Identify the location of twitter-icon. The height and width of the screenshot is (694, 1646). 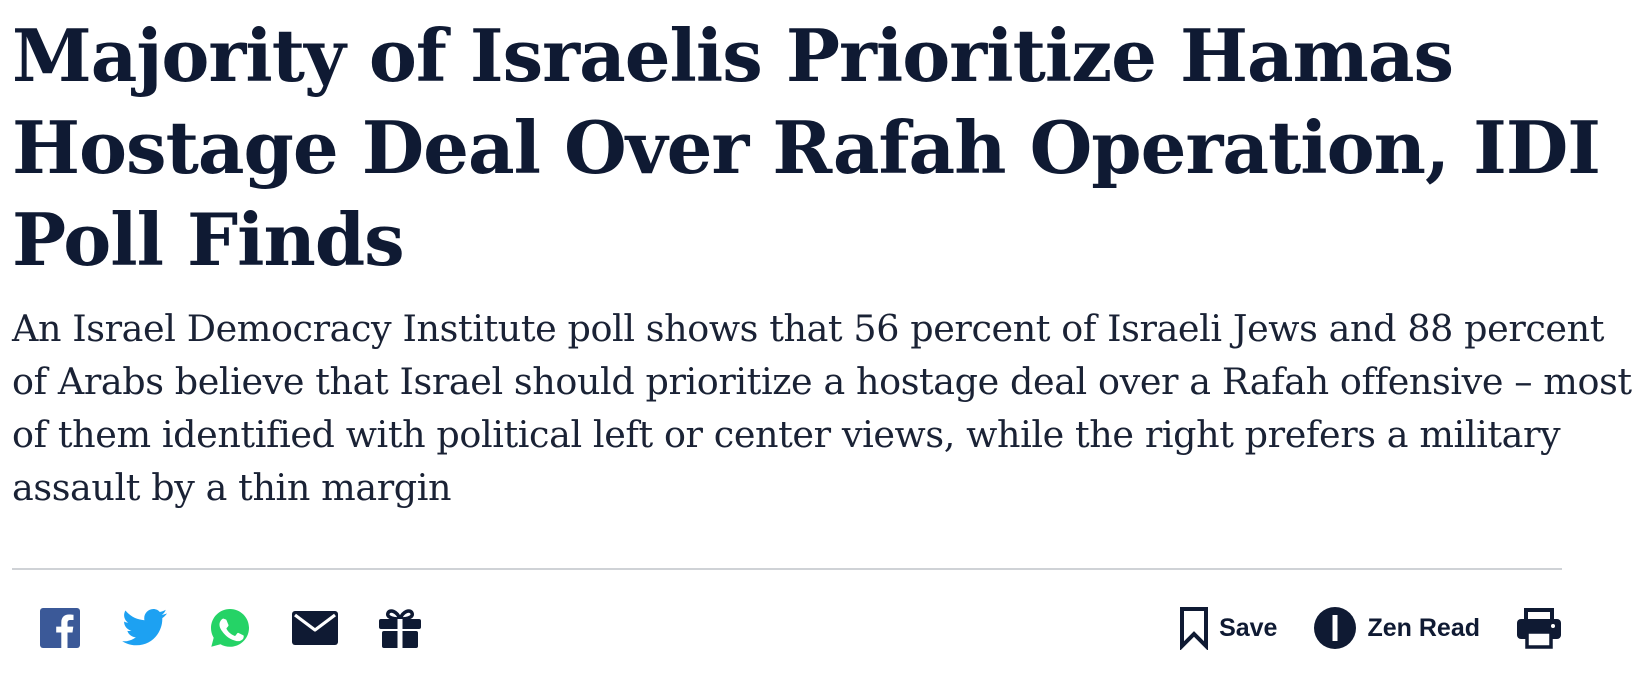
(145, 627).